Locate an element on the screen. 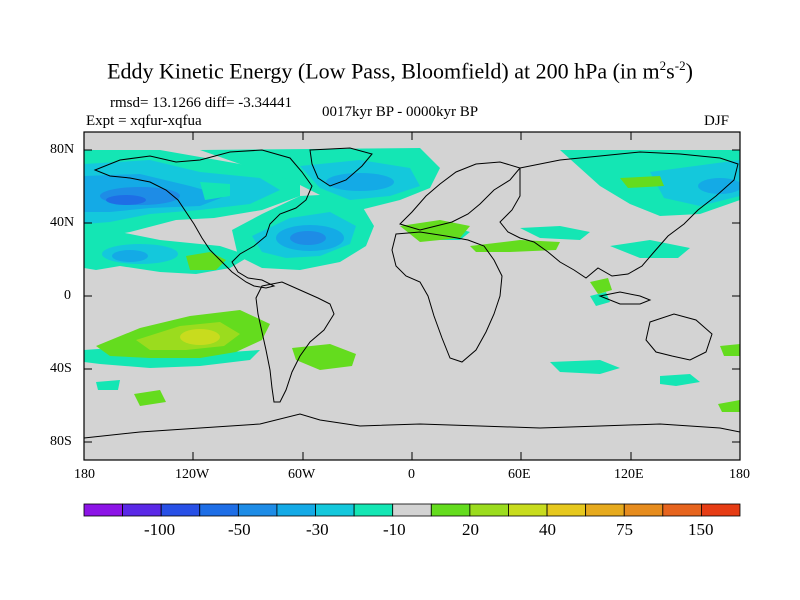 This screenshot has height=600, width=800. y-tick-label: 40S is located at coordinates (61, 368).